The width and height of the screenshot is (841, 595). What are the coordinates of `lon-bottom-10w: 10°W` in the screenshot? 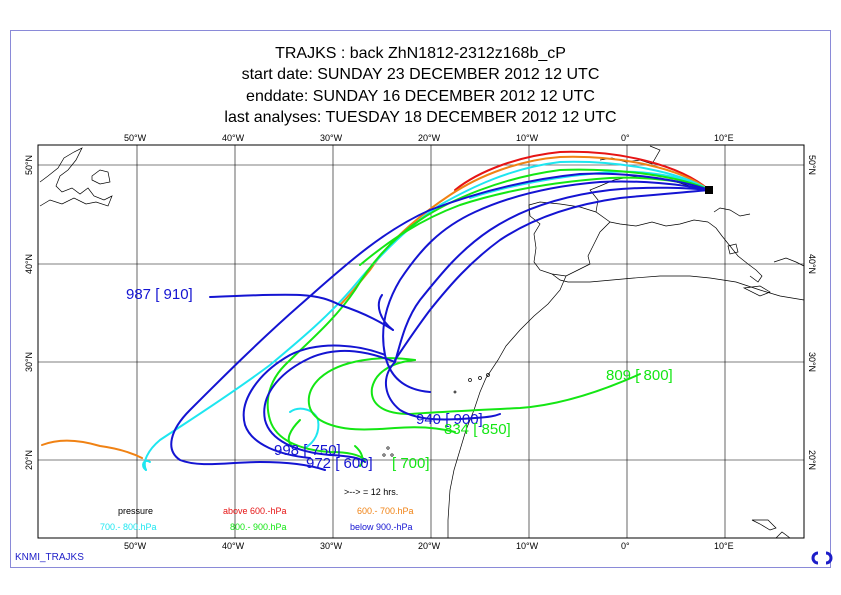 It's located at (527, 546).